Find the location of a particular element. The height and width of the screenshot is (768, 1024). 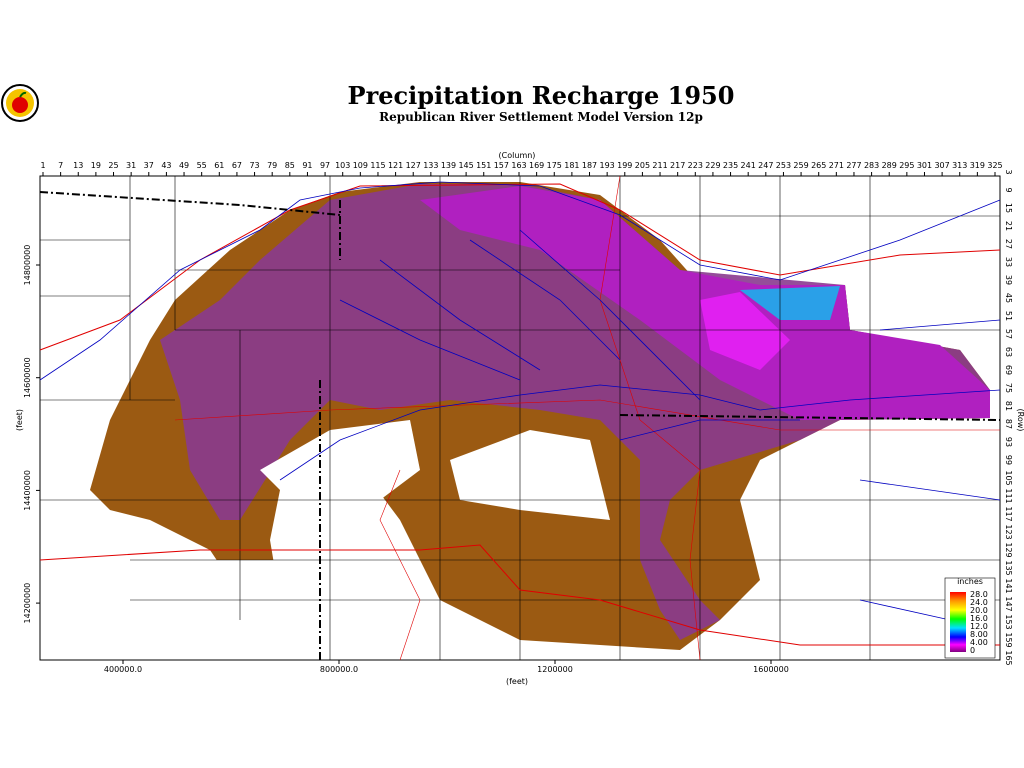

column-tick-label: 181 is located at coordinates (571, 165).